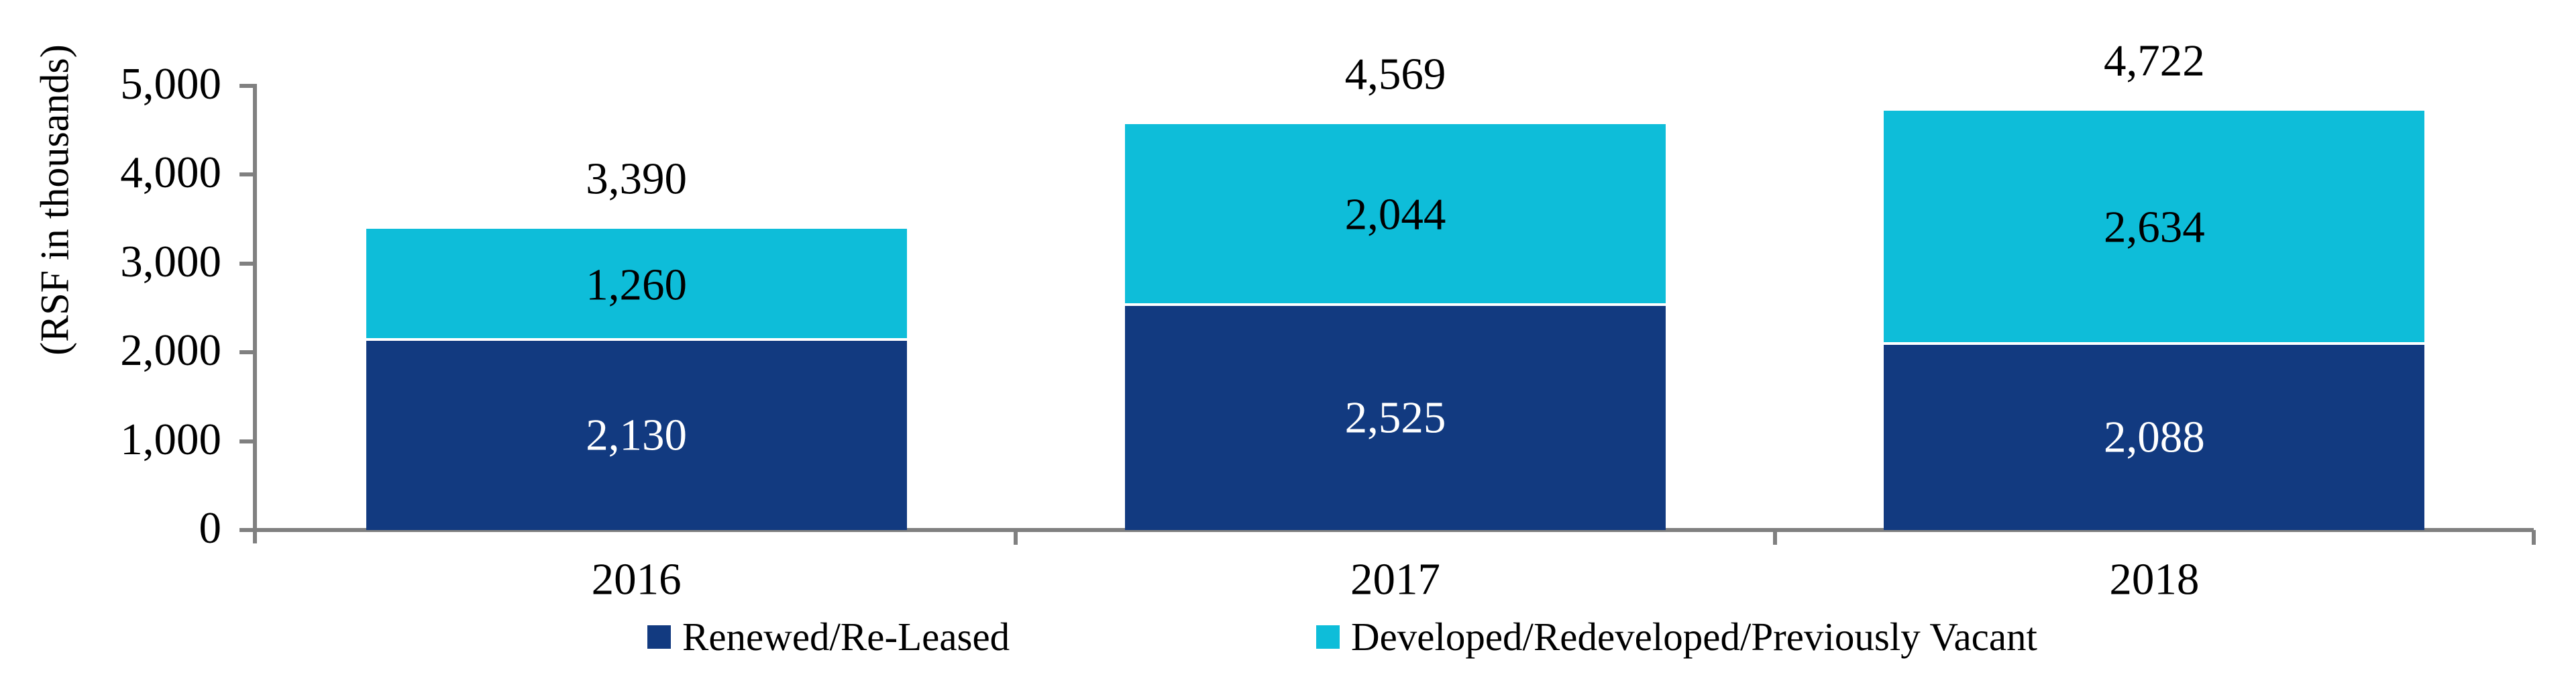 The image size is (2576, 687). What do you see at coordinates (1395, 579) in the screenshot?
I see `x-axis-category-label: 2017` at bounding box center [1395, 579].